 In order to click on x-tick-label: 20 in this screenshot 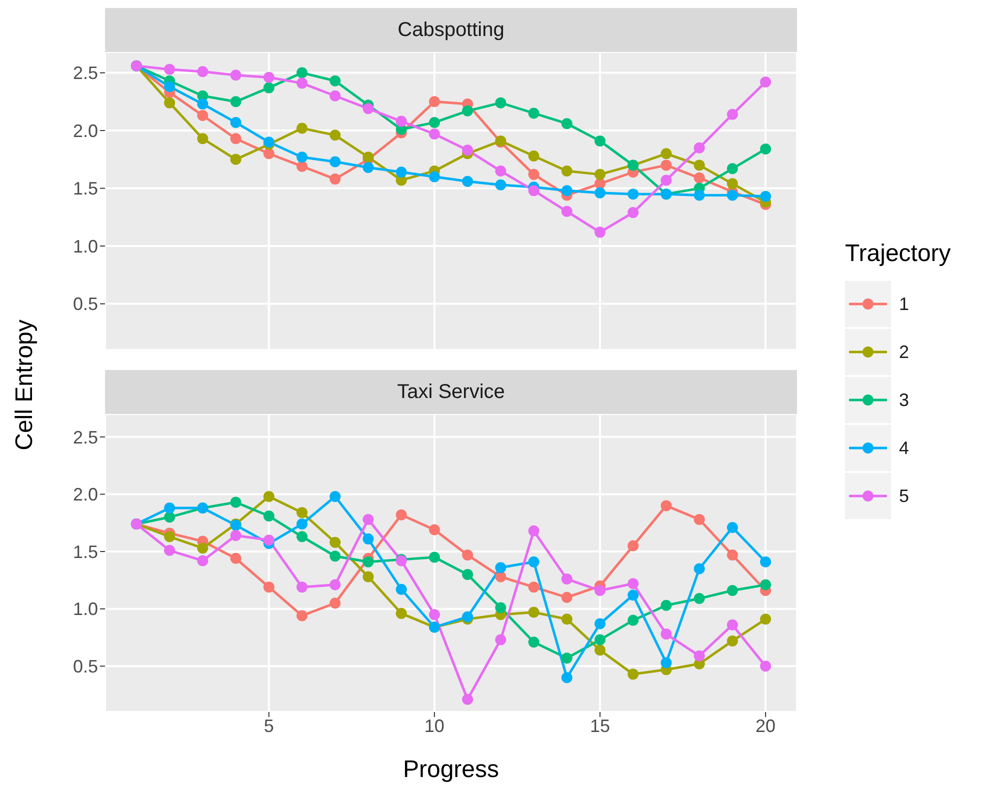, I will do `click(766, 726)`.